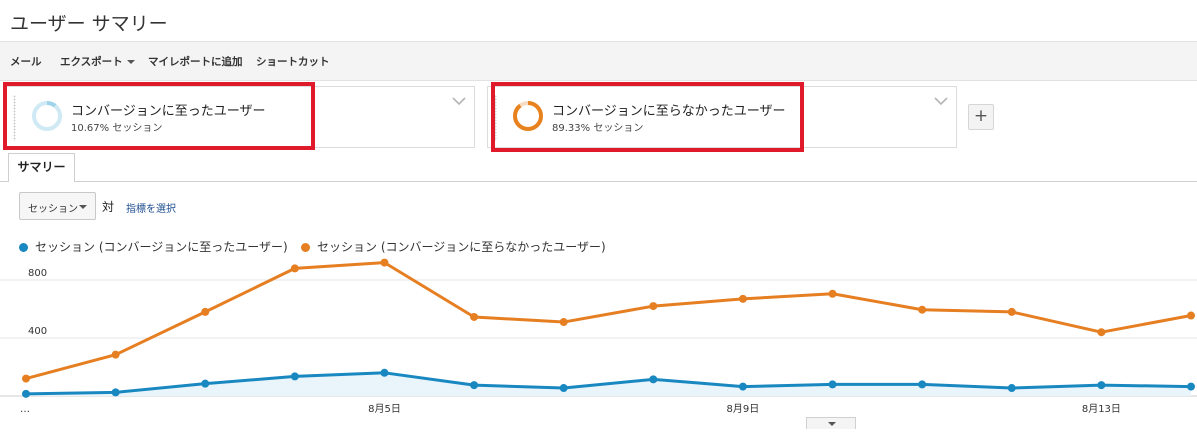 The height and width of the screenshot is (444, 1197). I want to click on segment-share: 10.67% セッション, so click(117, 128).